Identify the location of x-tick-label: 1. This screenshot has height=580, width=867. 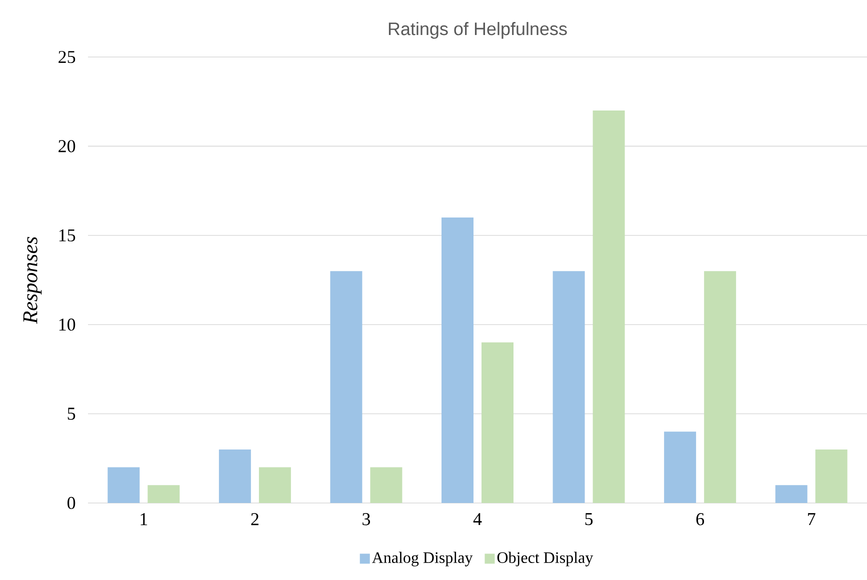
(144, 519).